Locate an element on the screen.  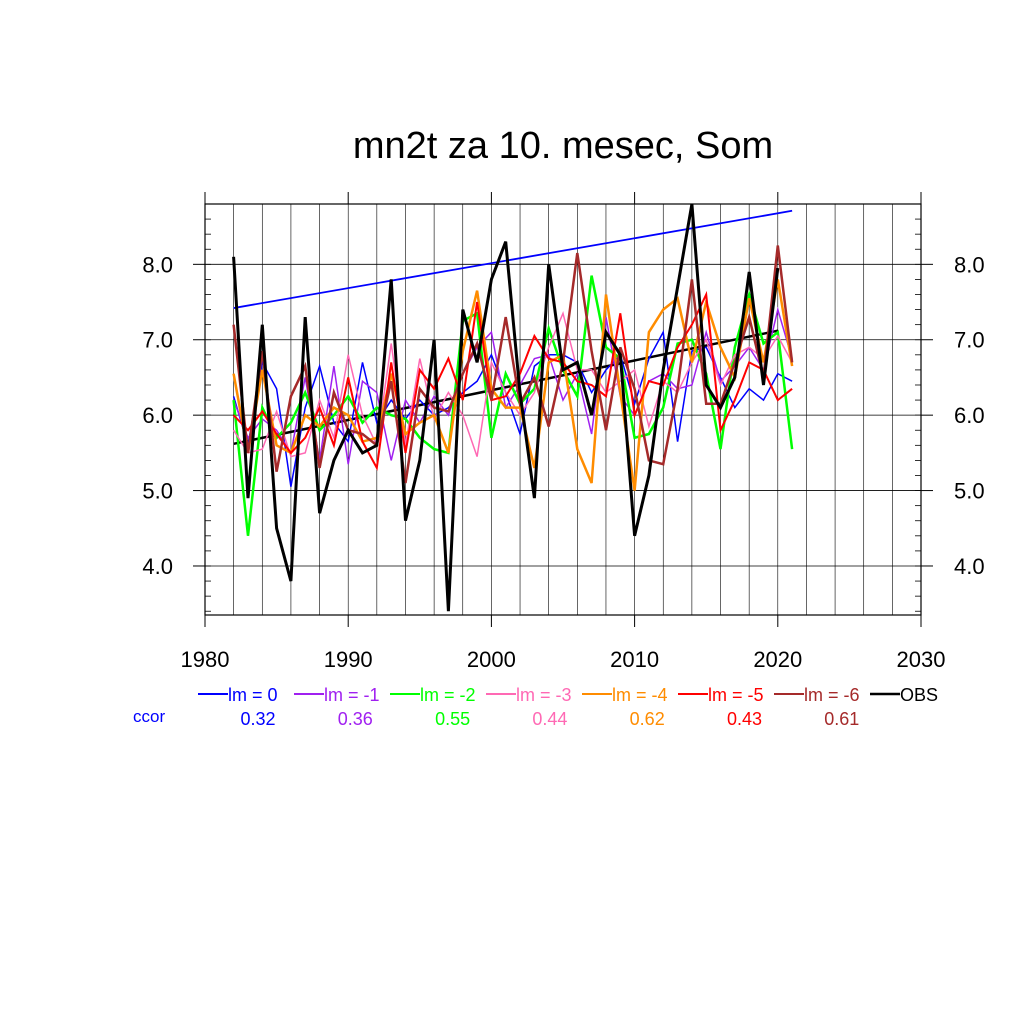
legend-item: OBS is located at coordinates (904, 695).